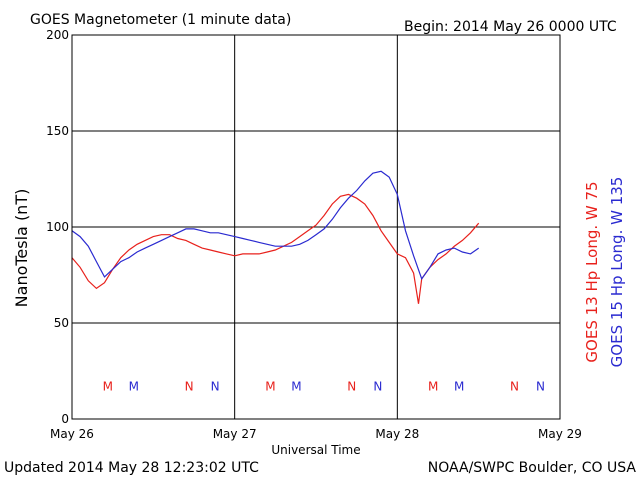 The height and width of the screenshot is (480, 640). I want to click on x-tick-label: May 29, so click(560, 434).